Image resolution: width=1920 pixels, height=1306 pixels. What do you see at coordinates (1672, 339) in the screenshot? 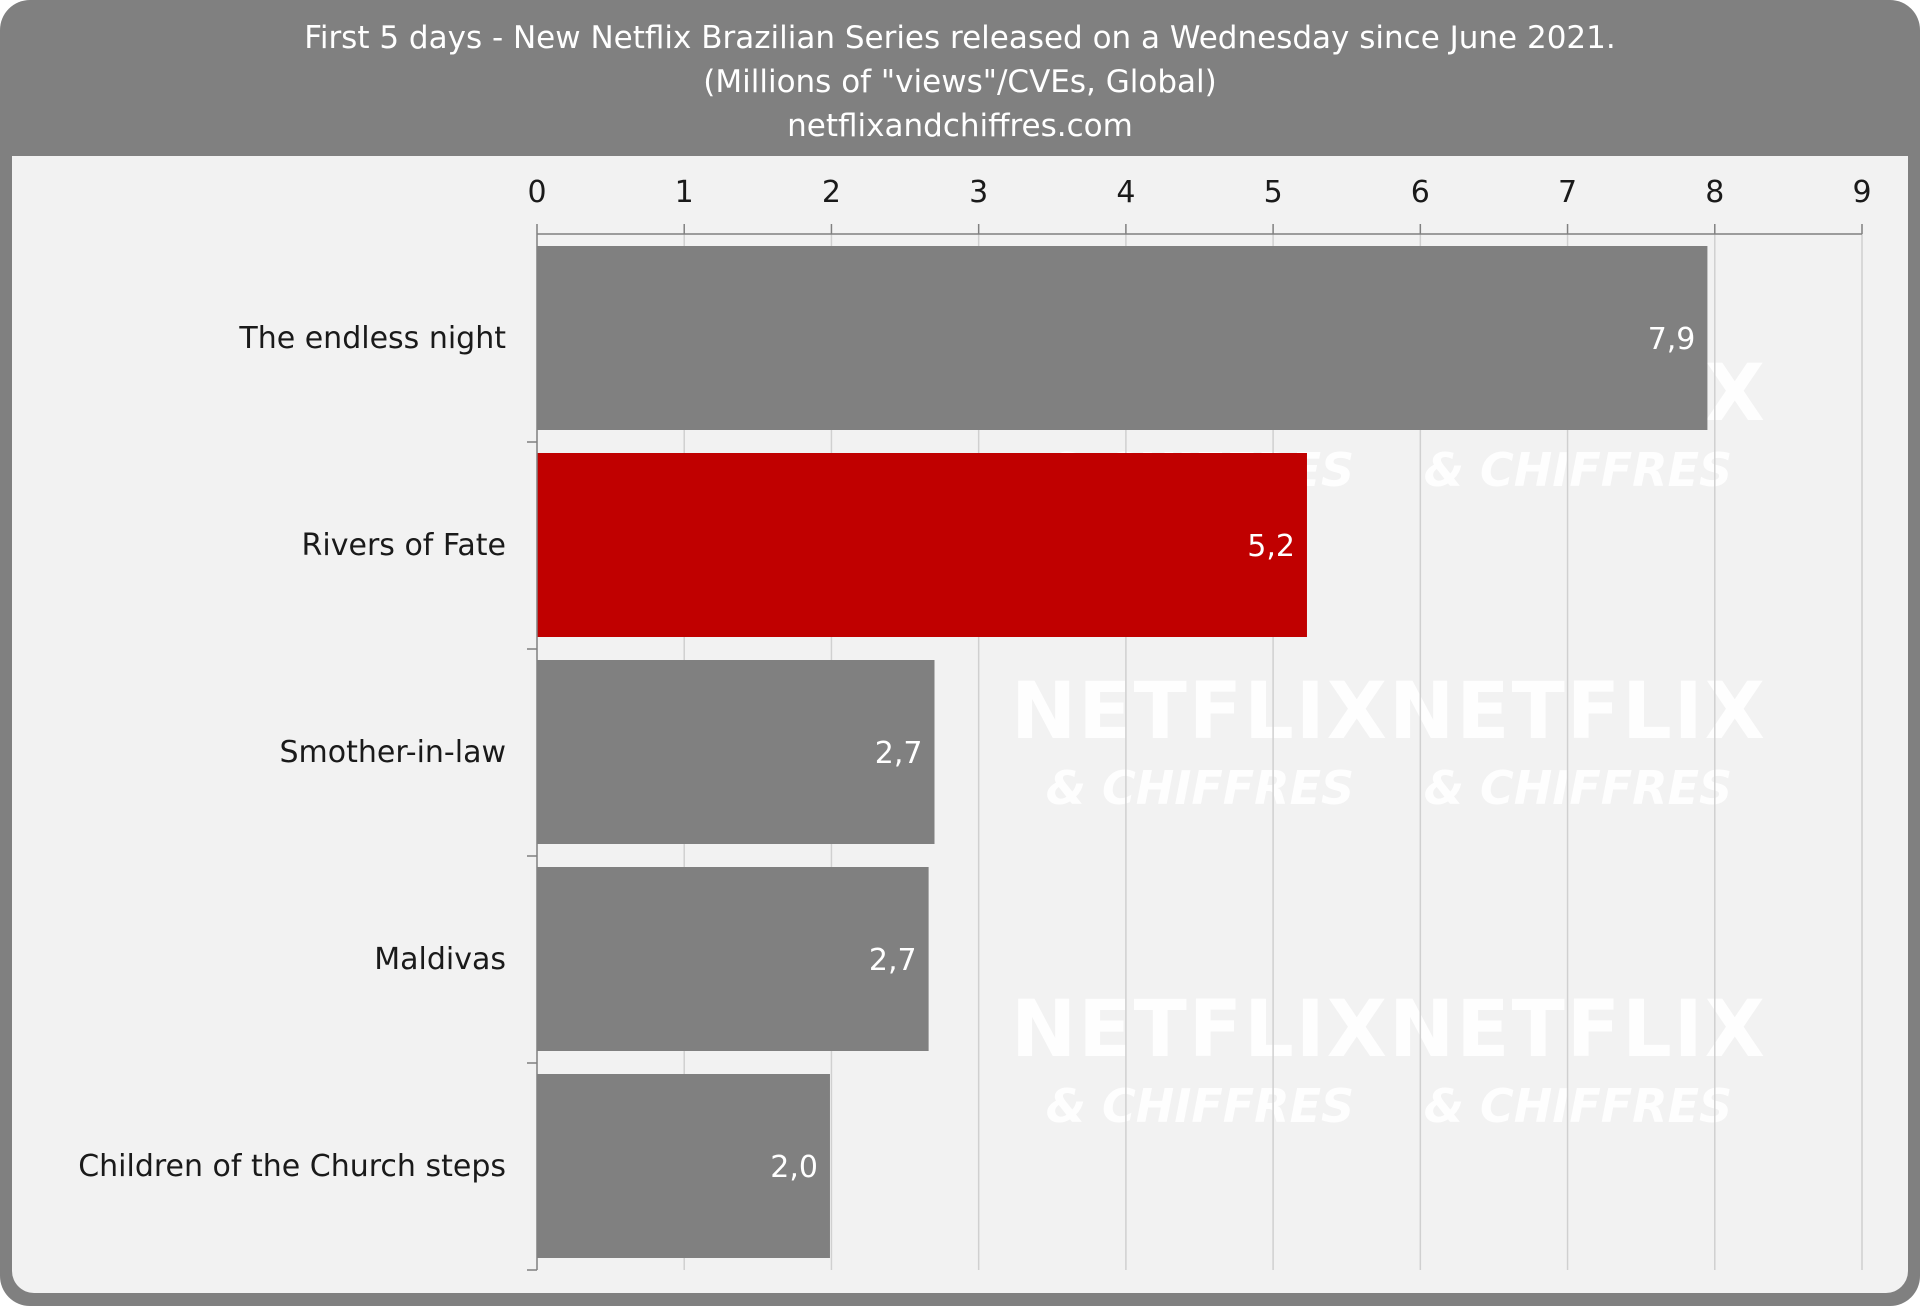
I see `bar-data-label: 7,9` at bounding box center [1672, 339].